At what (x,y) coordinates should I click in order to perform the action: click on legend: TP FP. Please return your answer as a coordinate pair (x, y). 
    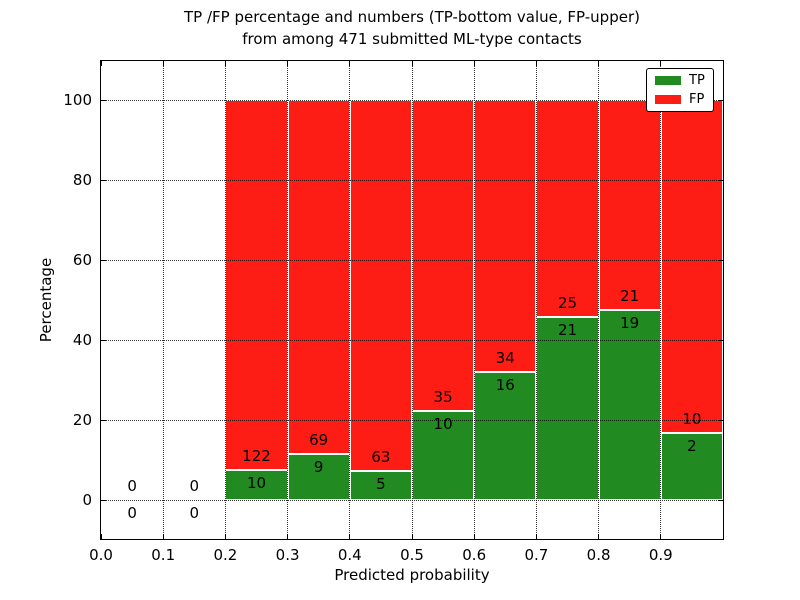
    Looking at the image, I should click on (680, 90).